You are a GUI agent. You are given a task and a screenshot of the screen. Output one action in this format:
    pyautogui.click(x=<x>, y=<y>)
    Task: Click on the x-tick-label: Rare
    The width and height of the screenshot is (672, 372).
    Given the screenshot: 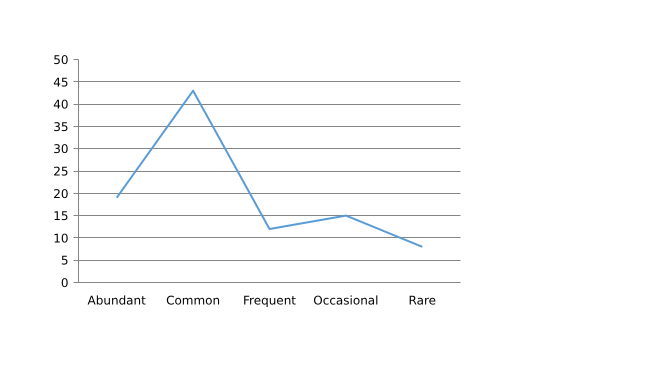 What is the action you would take?
    pyautogui.click(x=422, y=301)
    